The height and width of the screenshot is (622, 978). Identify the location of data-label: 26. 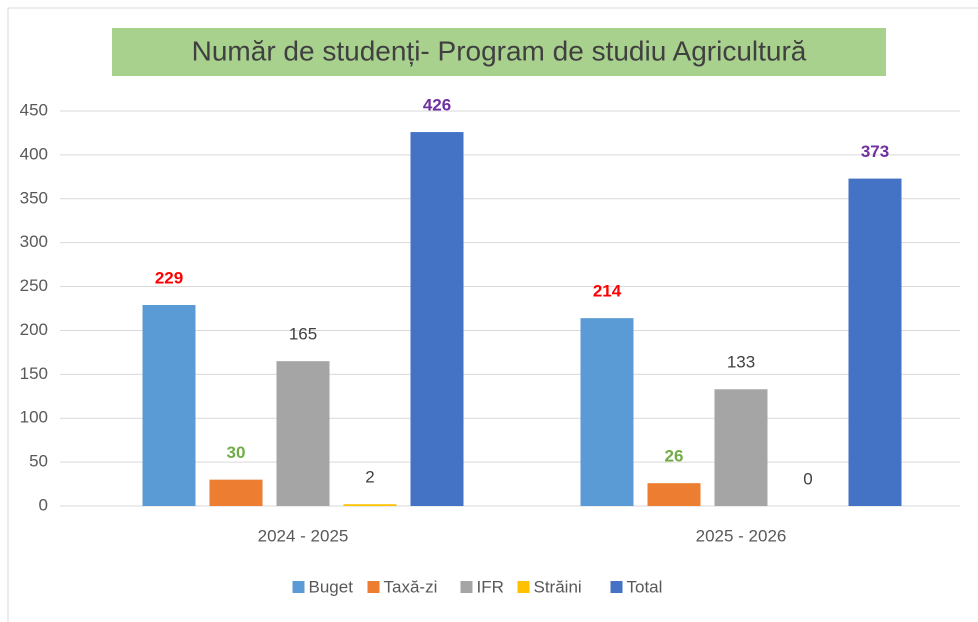
(674, 456).